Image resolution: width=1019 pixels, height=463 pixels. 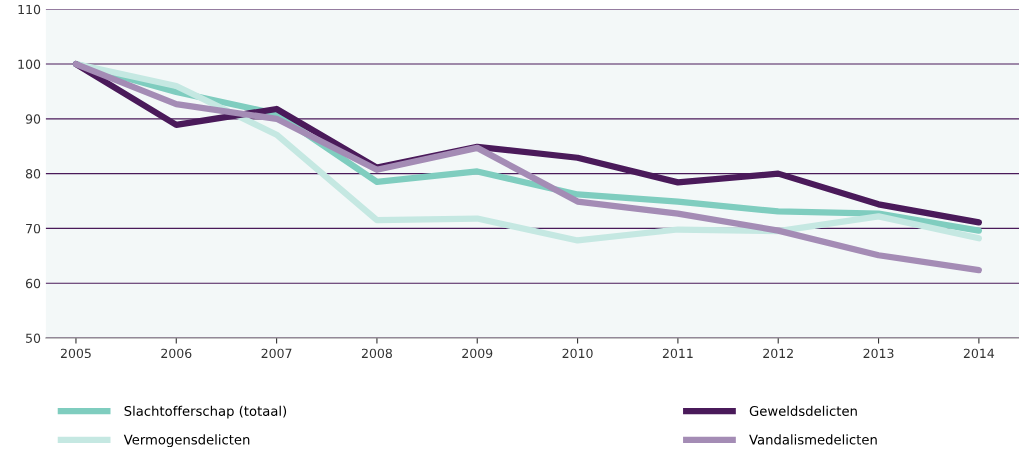 I want to click on x-tick-label: 2006, so click(x=176, y=353).